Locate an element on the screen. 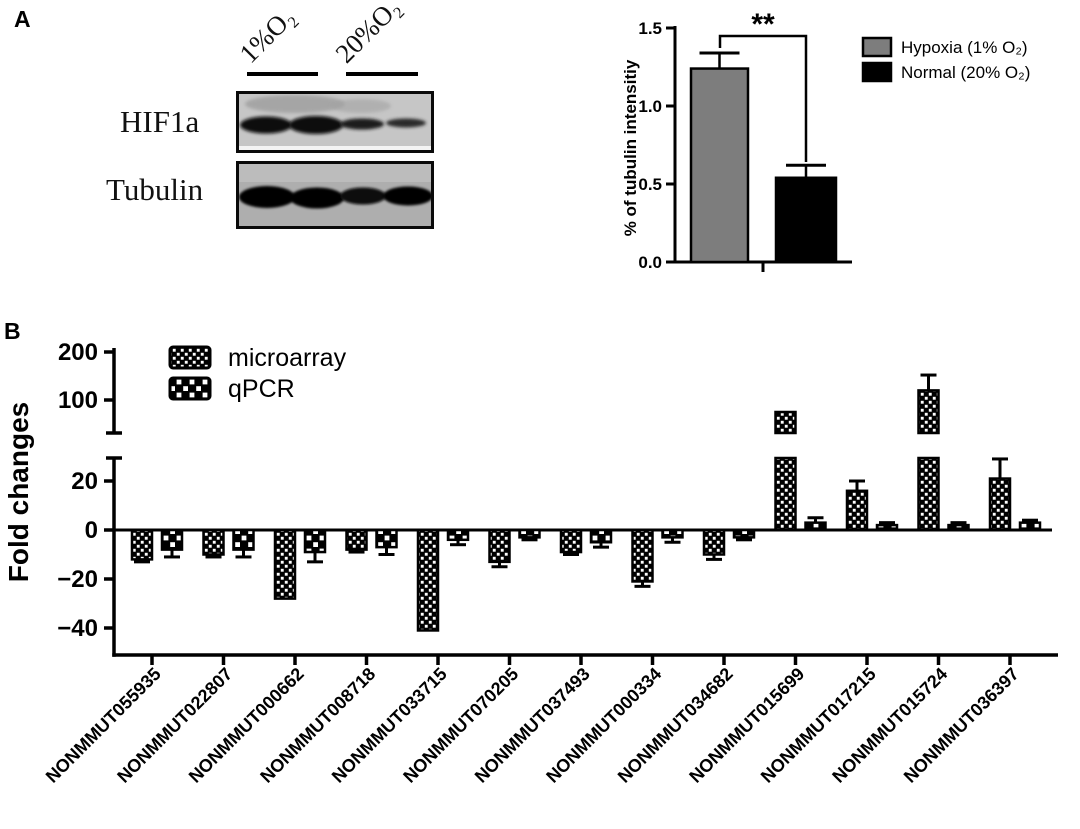 The image size is (1080, 829). y-tick-label: 0 is located at coordinates (91, 530).